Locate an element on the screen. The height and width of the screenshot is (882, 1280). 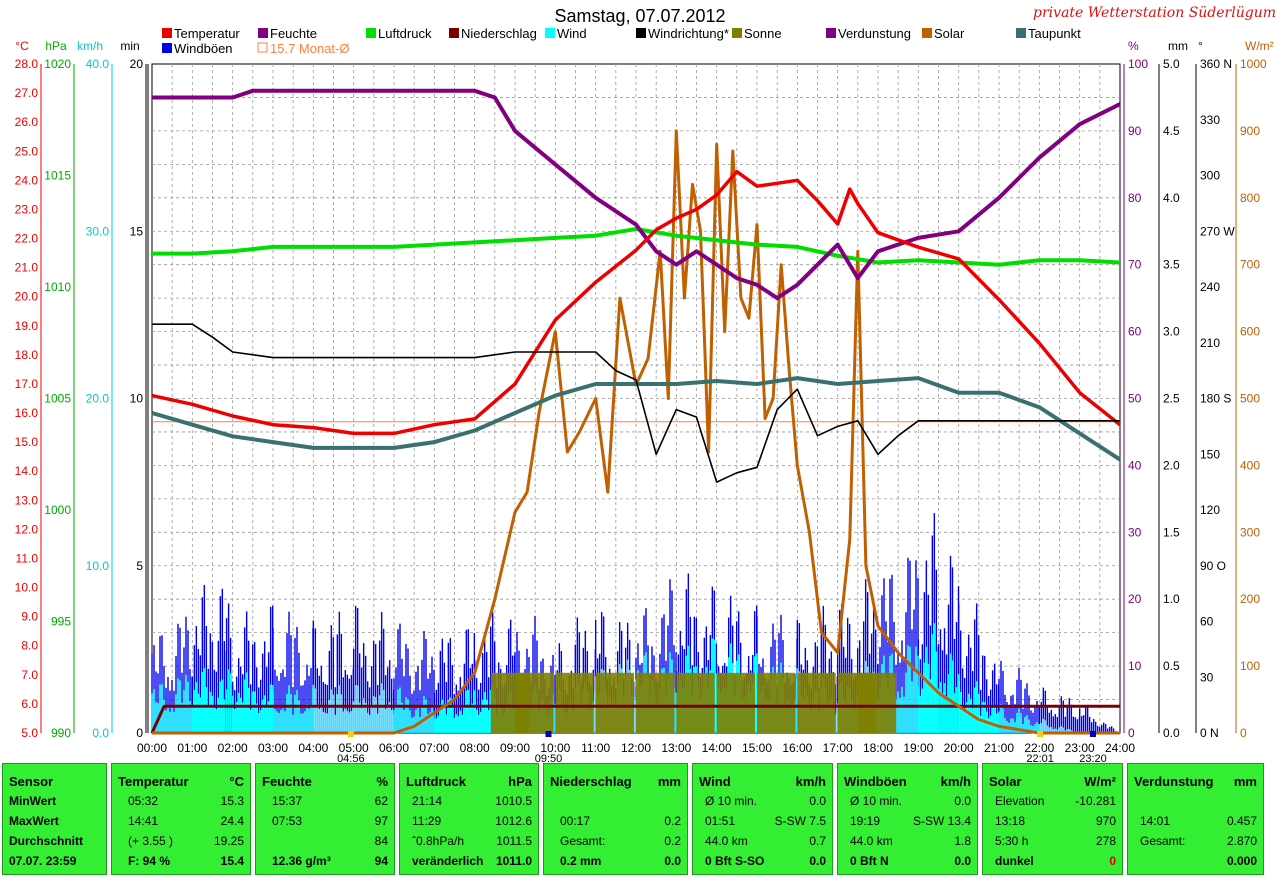
x-tick-label: 03:00 is located at coordinates (273, 748).